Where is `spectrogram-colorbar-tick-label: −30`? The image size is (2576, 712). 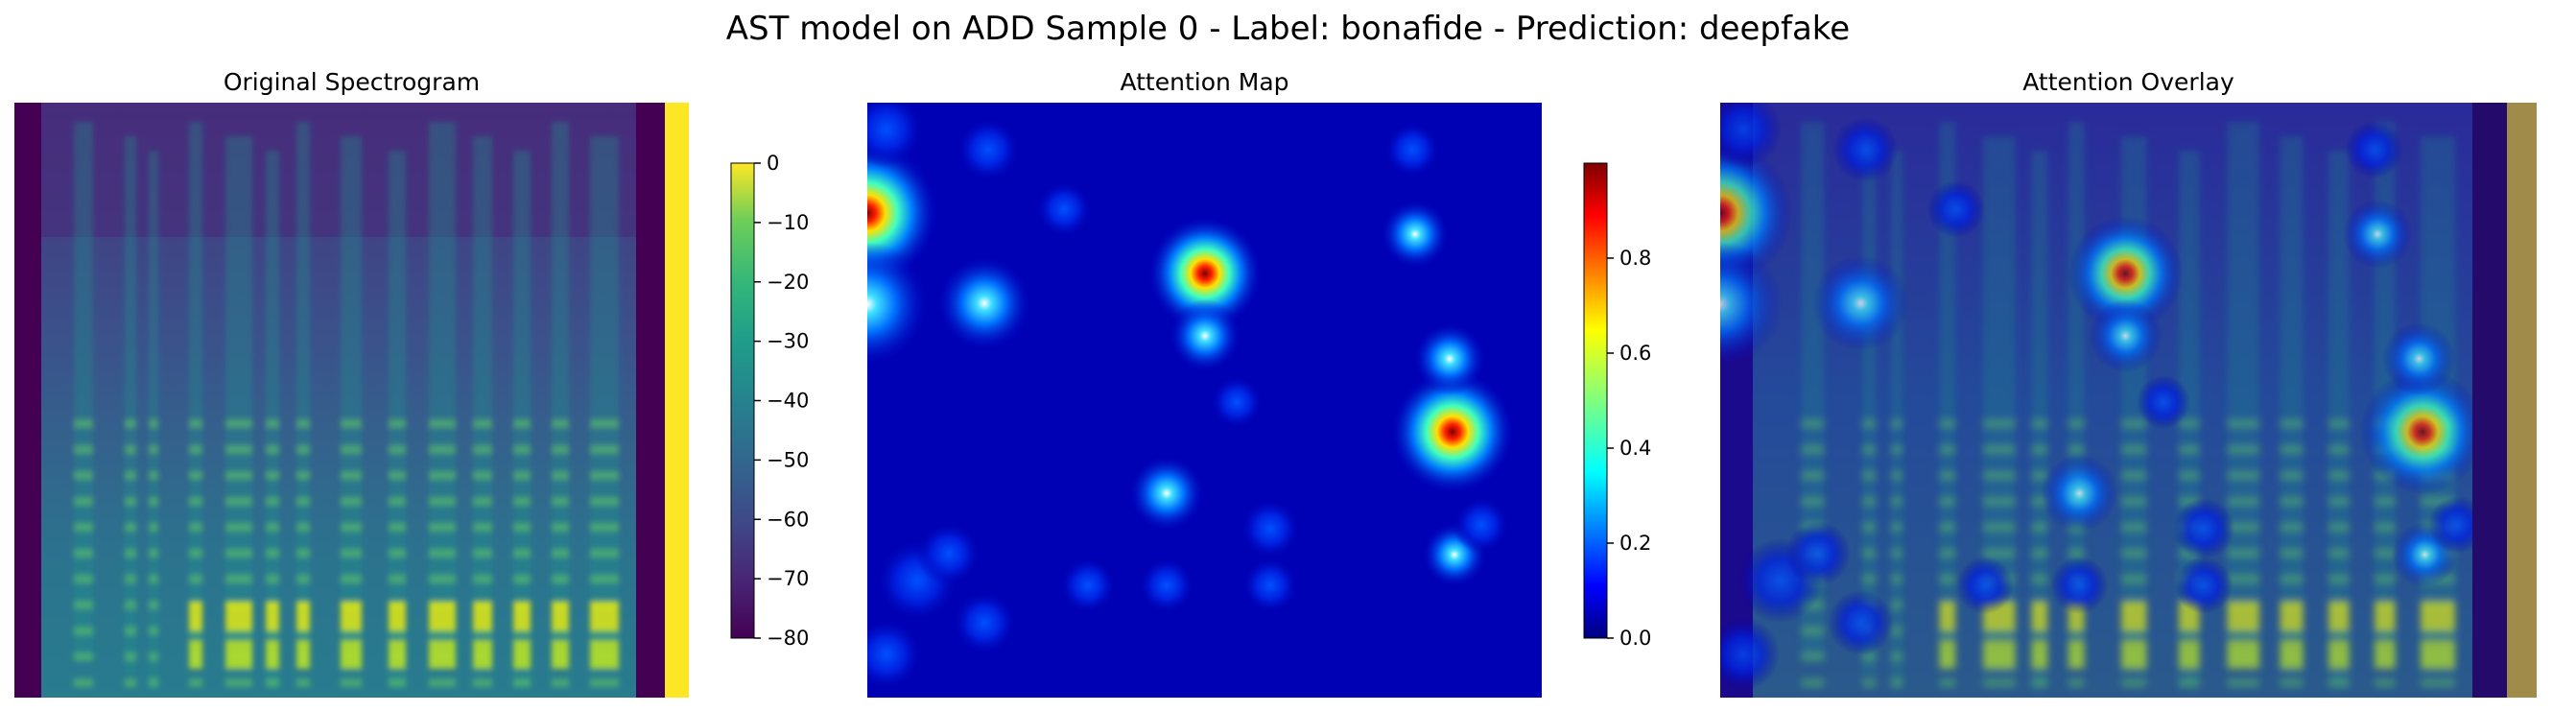 spectrogram-colorbar-tick-label: −30 is located at coordinates (788, 341).